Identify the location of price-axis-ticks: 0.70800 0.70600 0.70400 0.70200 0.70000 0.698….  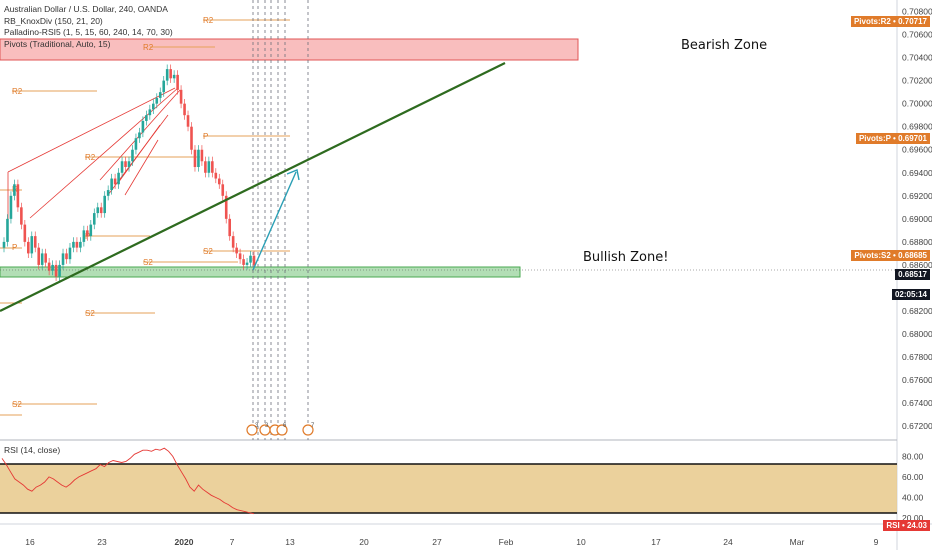
(917, 219).